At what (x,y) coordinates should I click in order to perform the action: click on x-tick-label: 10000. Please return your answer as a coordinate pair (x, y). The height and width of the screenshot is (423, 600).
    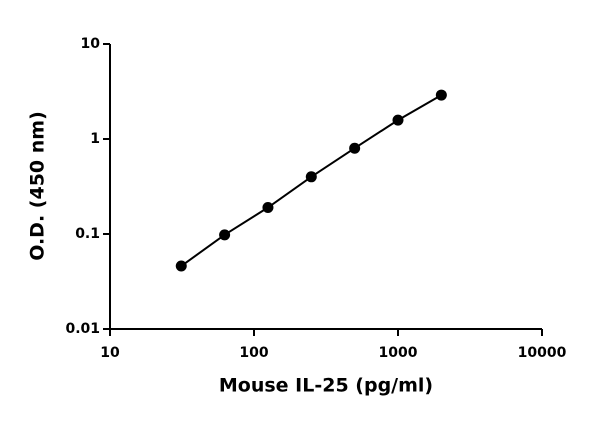
    Looking at the image, I should click on (542, 353).